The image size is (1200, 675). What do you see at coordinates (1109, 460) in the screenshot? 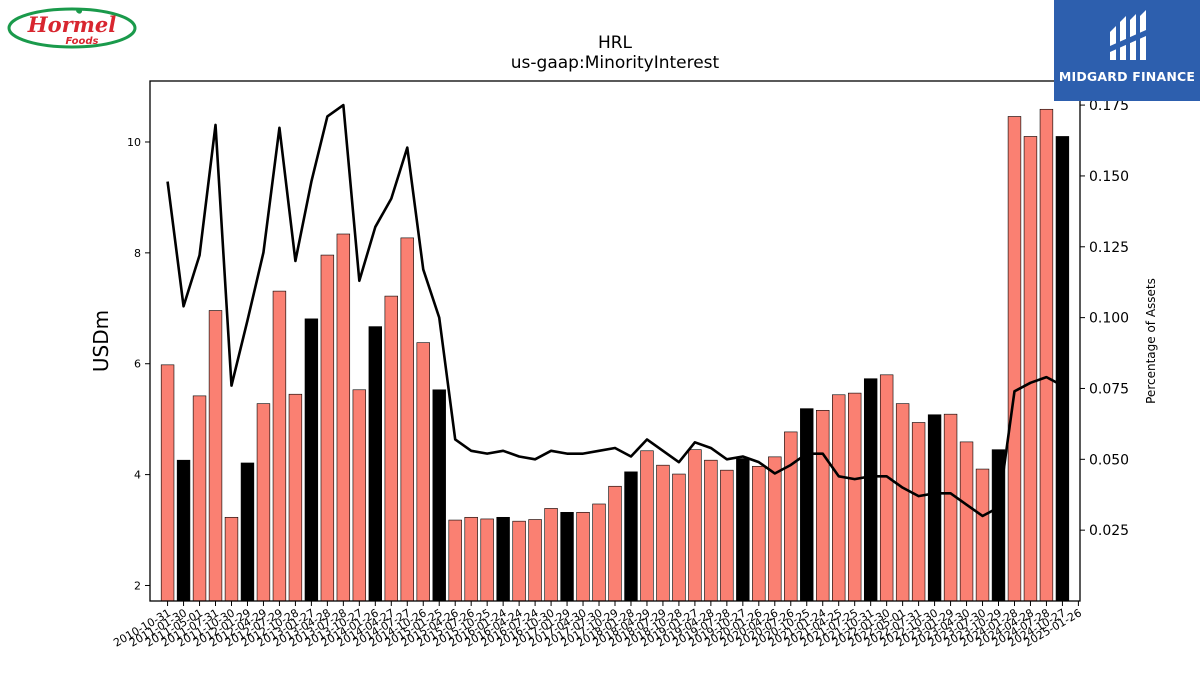
I see `y2-tick-label: 0.050` at bounding box center [1109, 460].